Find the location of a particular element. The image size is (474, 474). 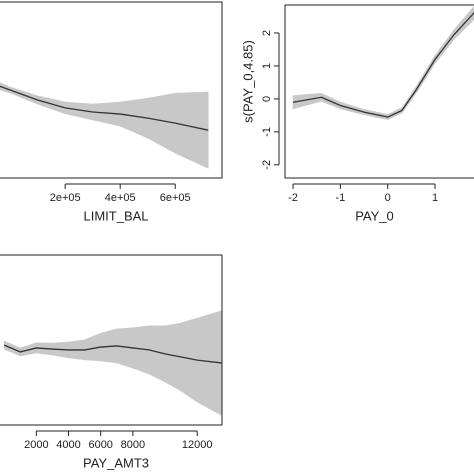

x-tick-label: -2 is located at coordinates (293, 198).